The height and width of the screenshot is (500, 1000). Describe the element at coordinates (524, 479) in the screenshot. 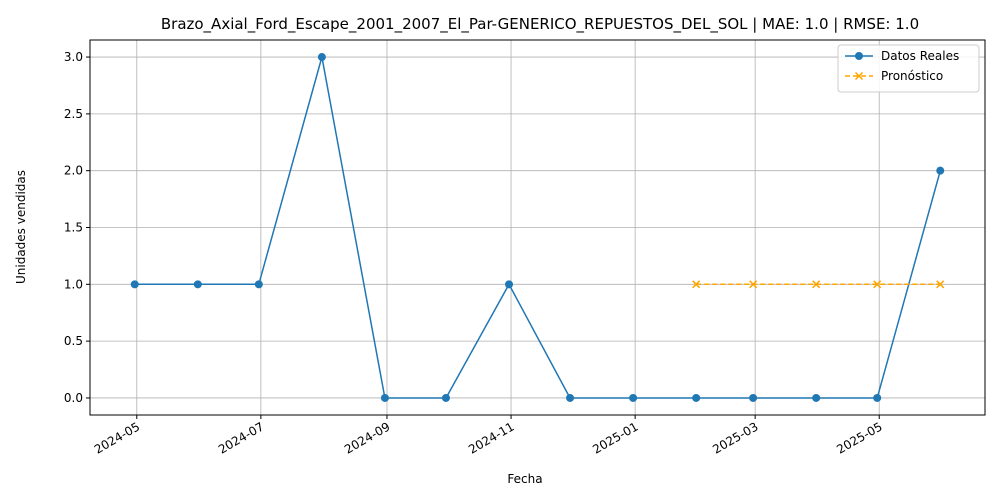

I see `x-axis-title: Fecha` at that location.